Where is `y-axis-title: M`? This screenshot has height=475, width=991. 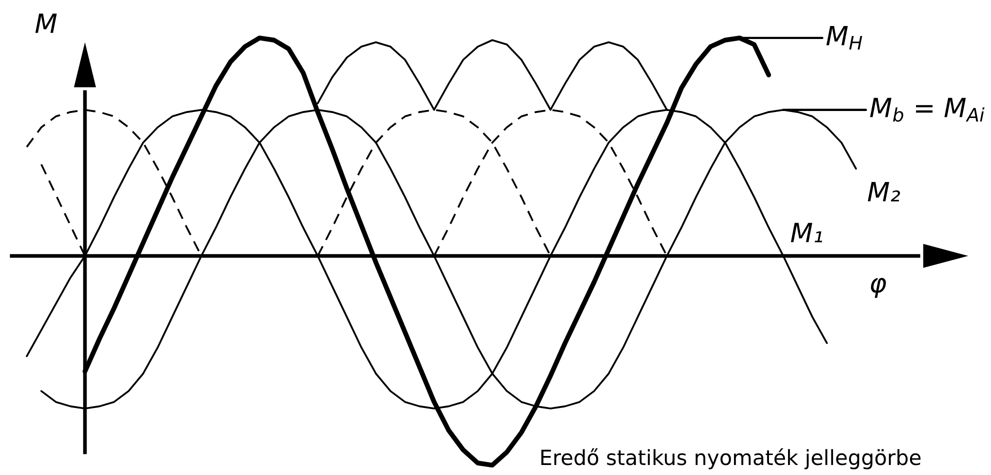
y-axis-title: M is located at coordinates (46, 23).